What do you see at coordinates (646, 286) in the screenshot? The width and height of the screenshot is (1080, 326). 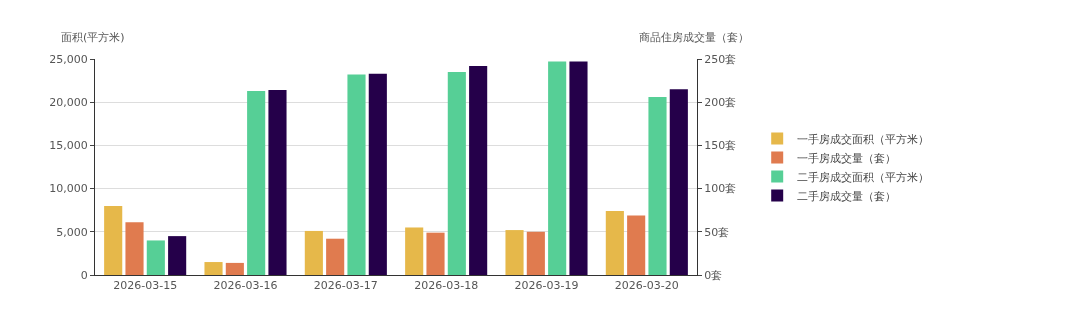 I see `x-tick-label: 2026-03-20` at bounding box center [646, 286].